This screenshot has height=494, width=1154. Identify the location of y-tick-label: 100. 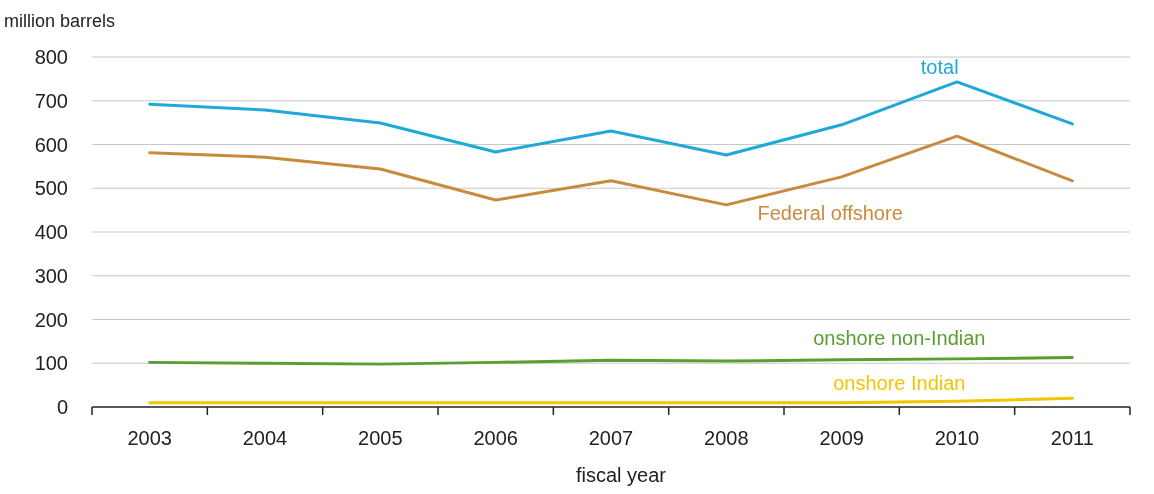
(51, 363).